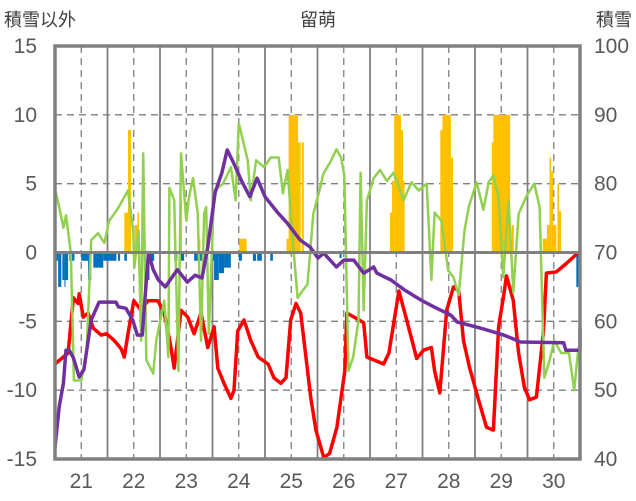 This screenshot has height=501, width=636. Describe the element at coordinates (605, 321) in the screenshot. I see `y-tick-right: 60` at that location.